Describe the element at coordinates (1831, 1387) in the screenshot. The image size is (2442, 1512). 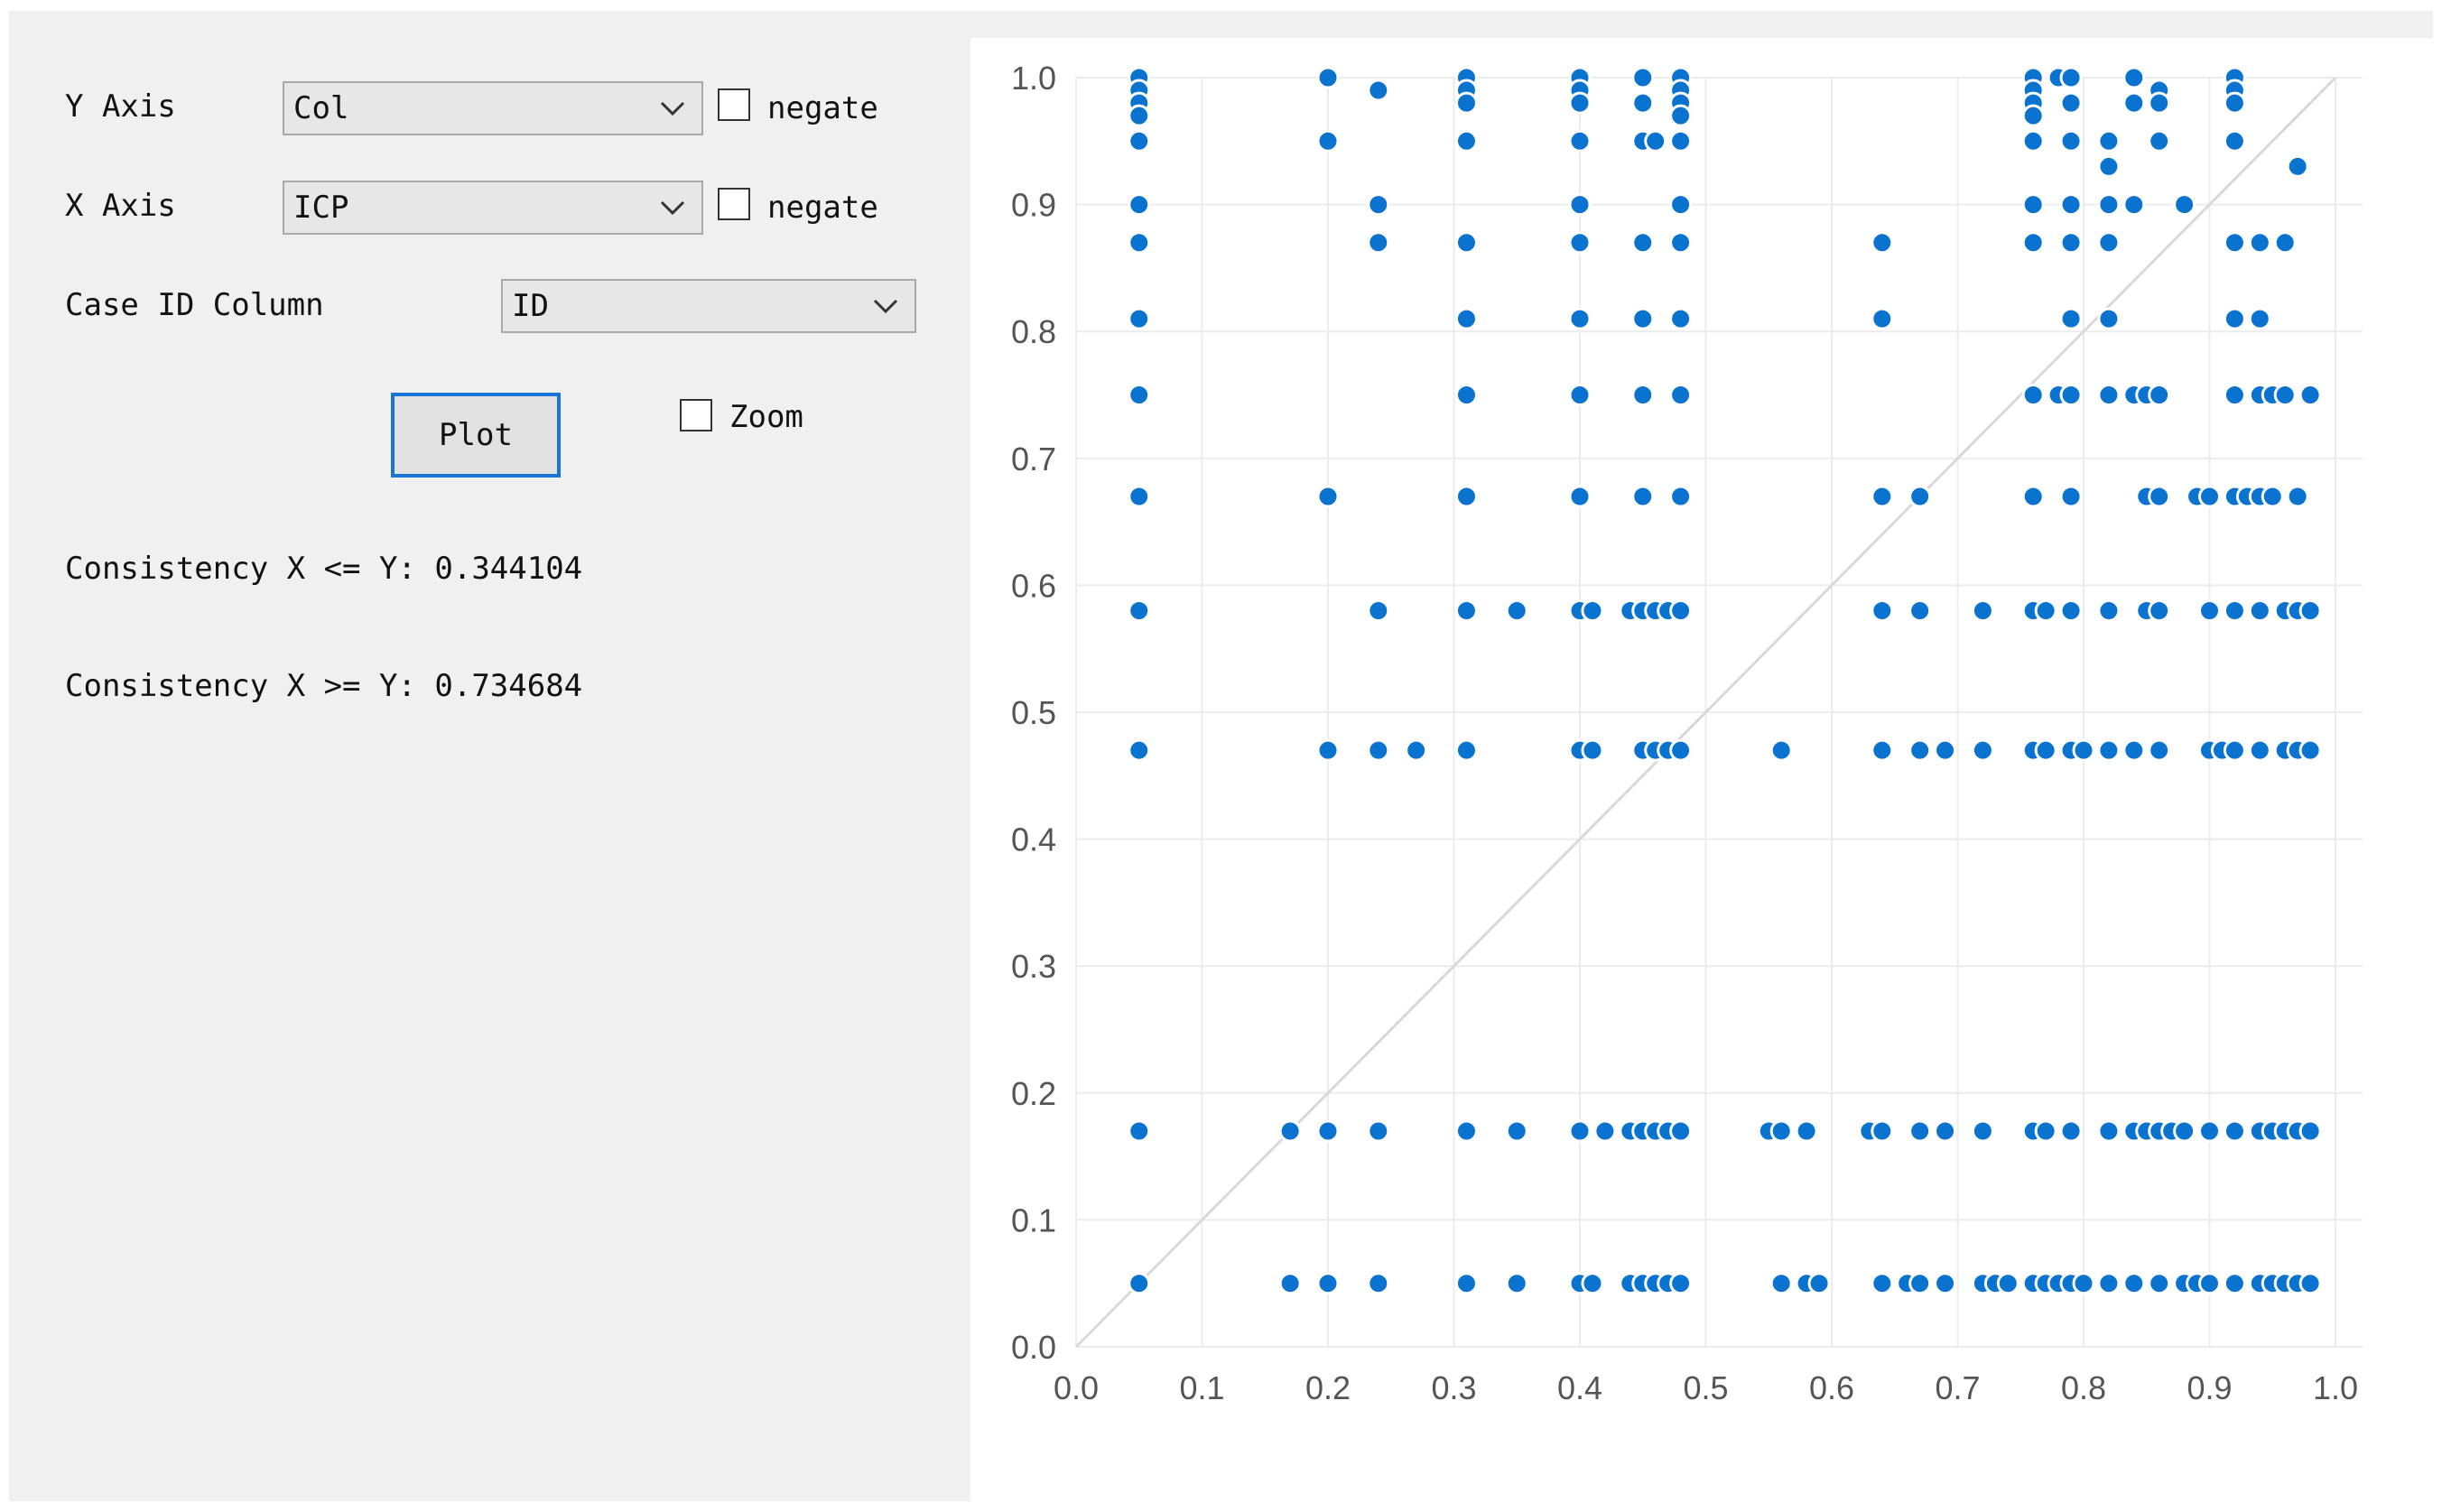
I see `x-tick-label: 0.6` at that location.